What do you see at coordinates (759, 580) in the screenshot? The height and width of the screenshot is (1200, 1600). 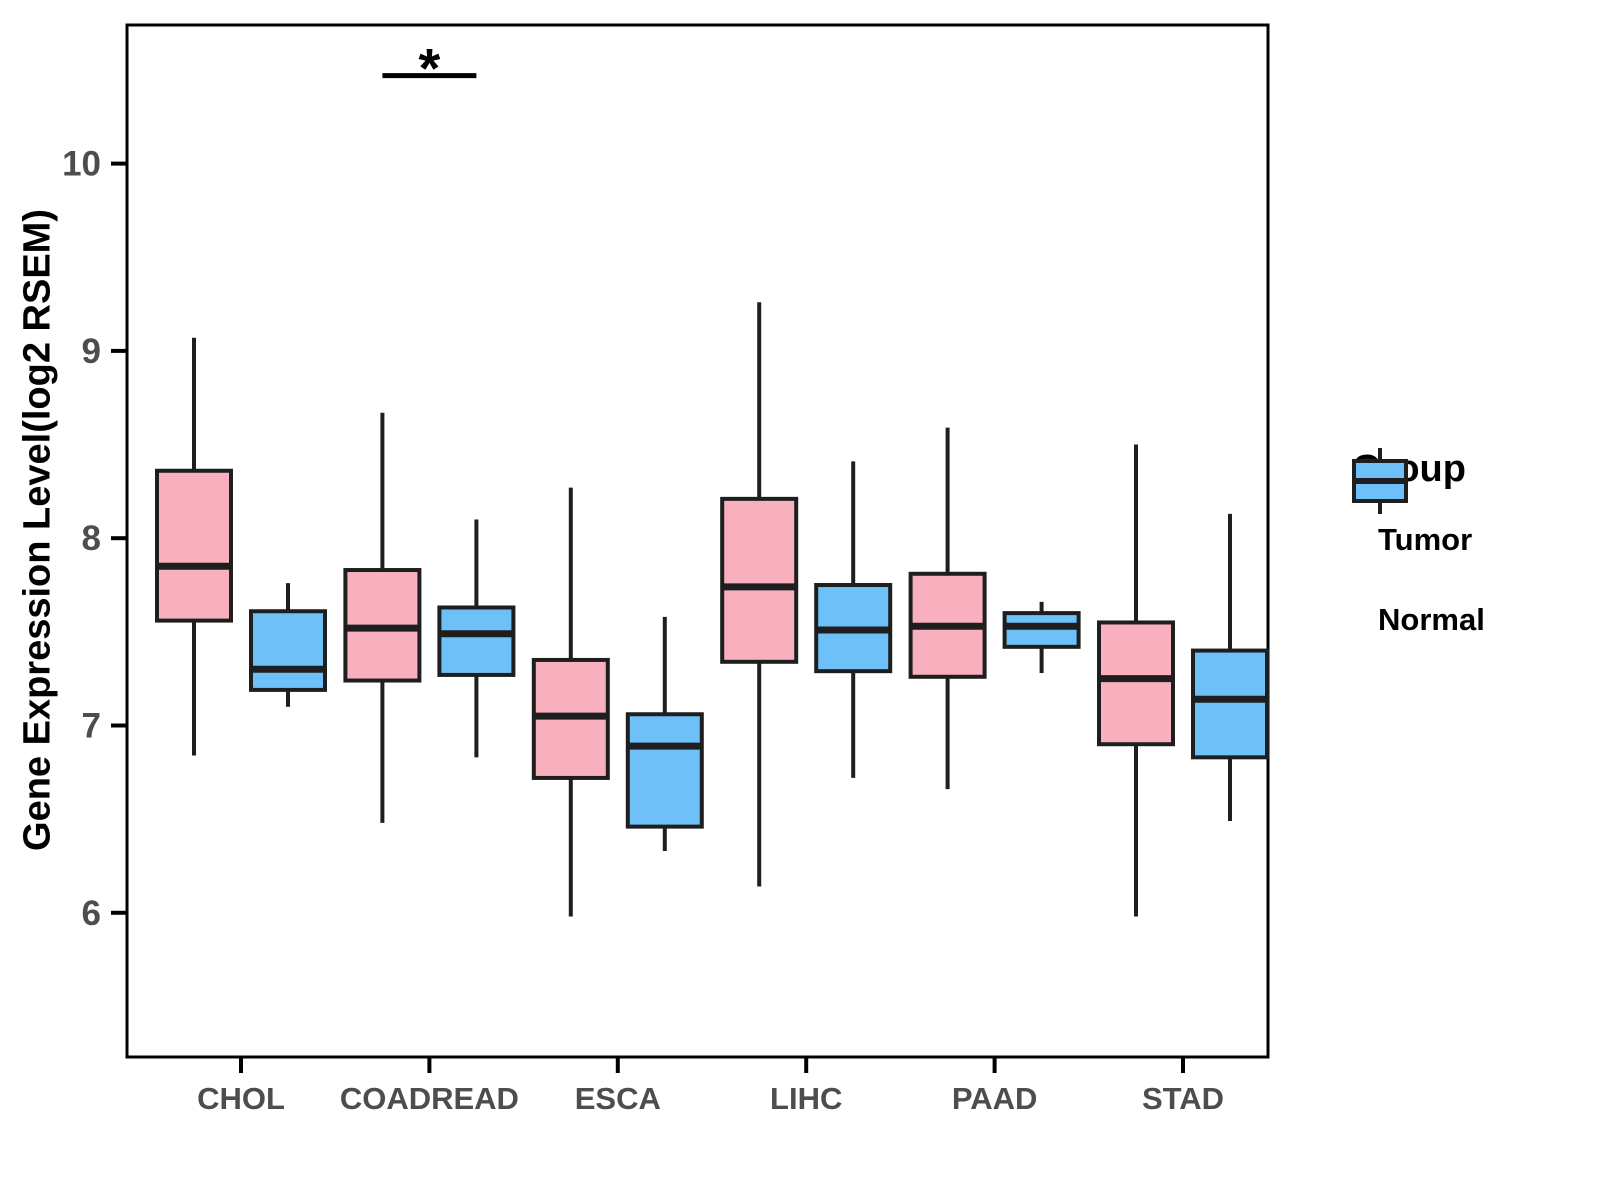 I see `box-tumor-lihc` at bounding box center [759, 580].